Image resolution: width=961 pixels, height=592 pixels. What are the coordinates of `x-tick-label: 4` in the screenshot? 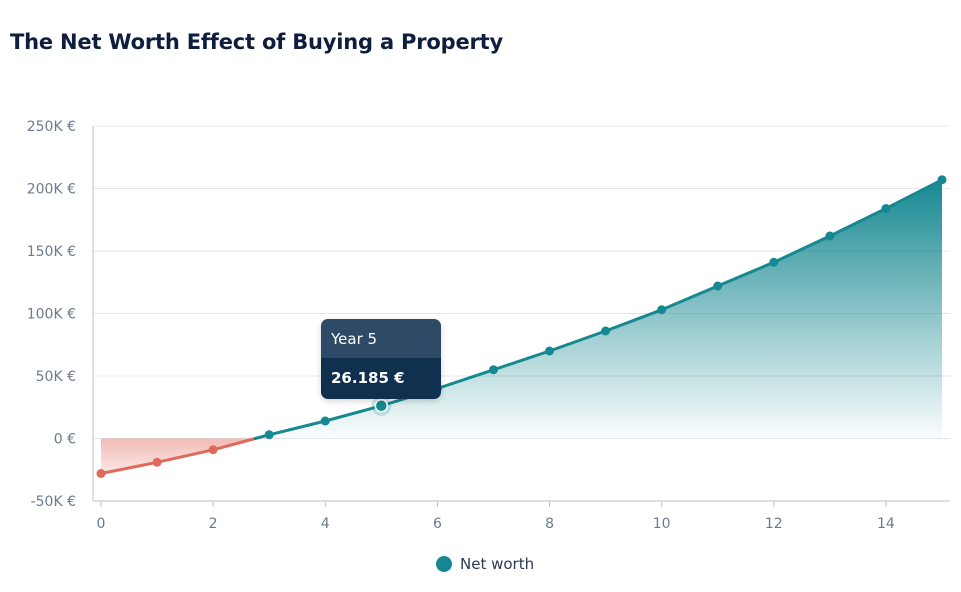 It's located at (325, 524).